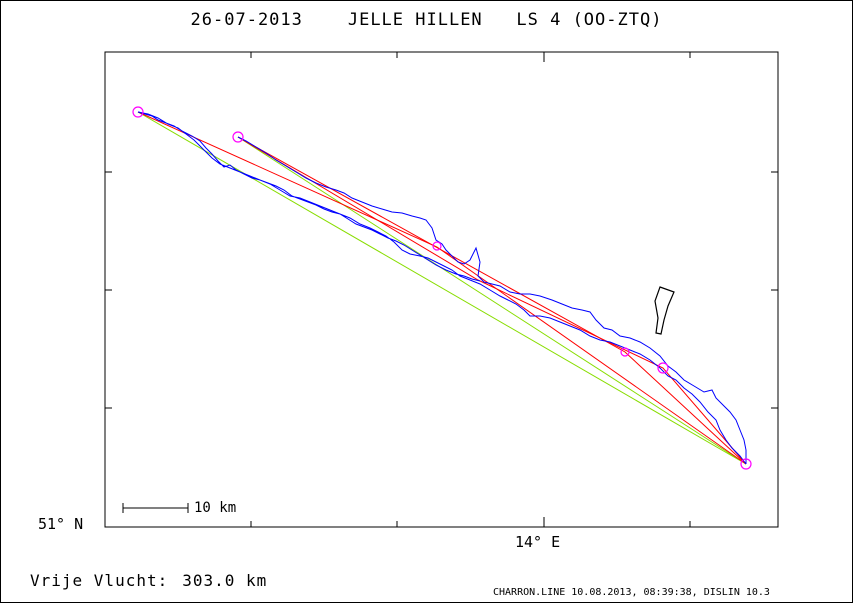 Image resolution: width=853 pixels, height=603 pixels. I want to click on free-flight-distance: Vrije Vlucht: 303.0 km, so click(148, 580).